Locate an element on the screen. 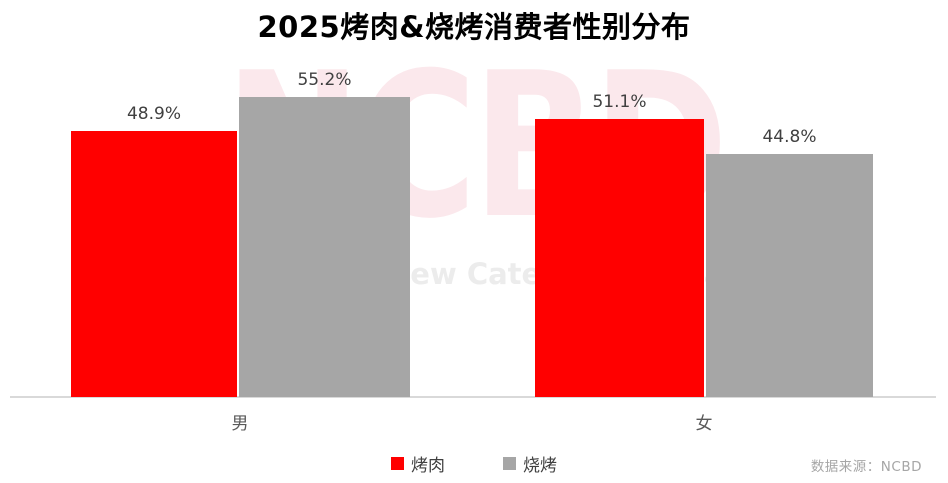  legend: 烤肉 烧烤 is located at coordinates (474, 463).